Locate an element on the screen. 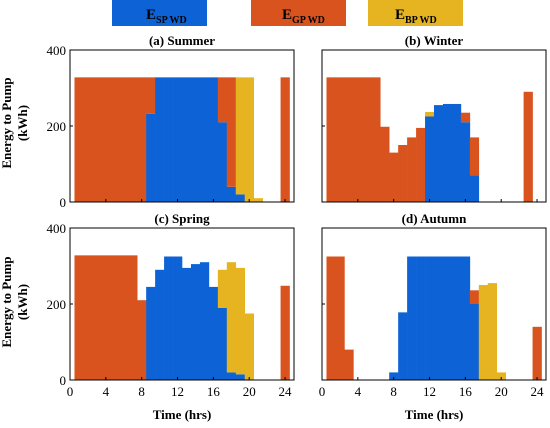  legend-label-sp: ESP WD is located at coordinates (166, 16).